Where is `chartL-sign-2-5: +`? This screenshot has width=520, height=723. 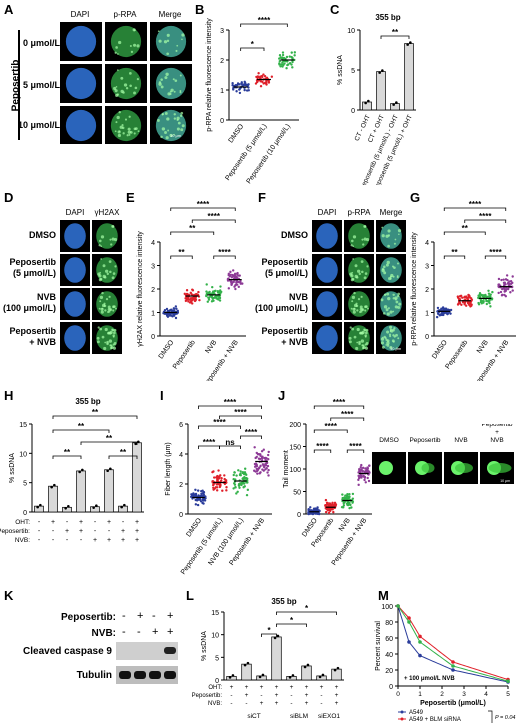 chartL-sign-2-5: + is located at coordinates (307, 703).